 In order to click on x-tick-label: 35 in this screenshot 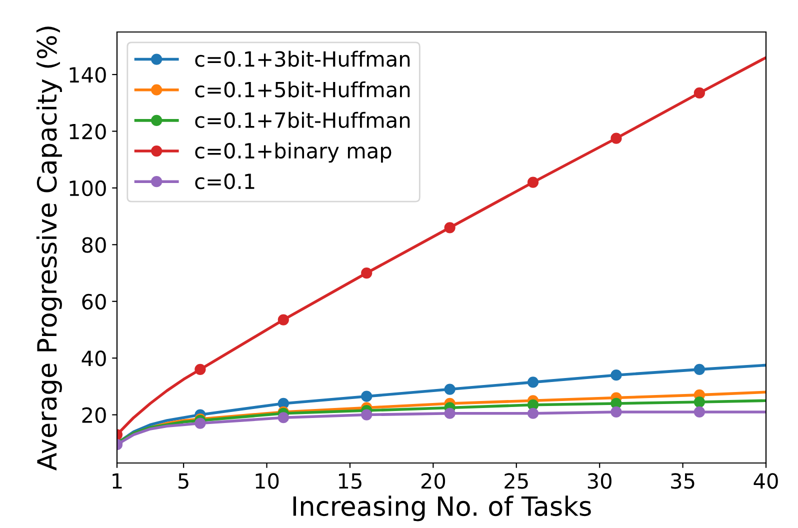, I will do `click(682, 481)`.